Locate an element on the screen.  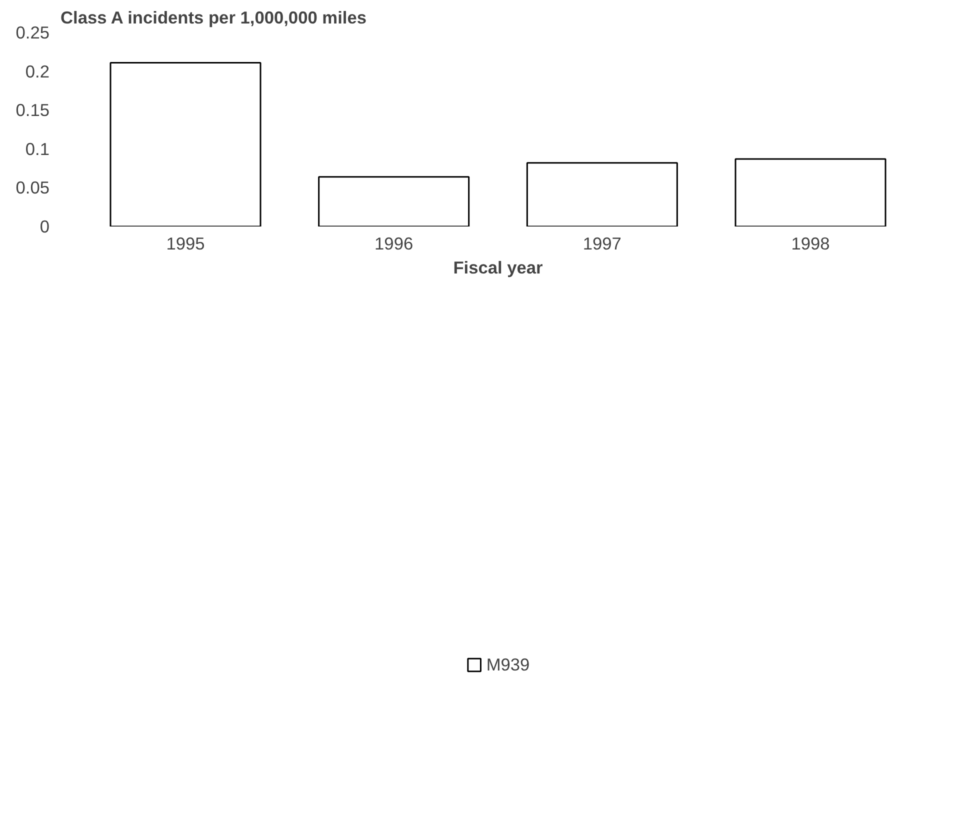
x-axis-title: Fiscal year is located at coordinates (498, 268).